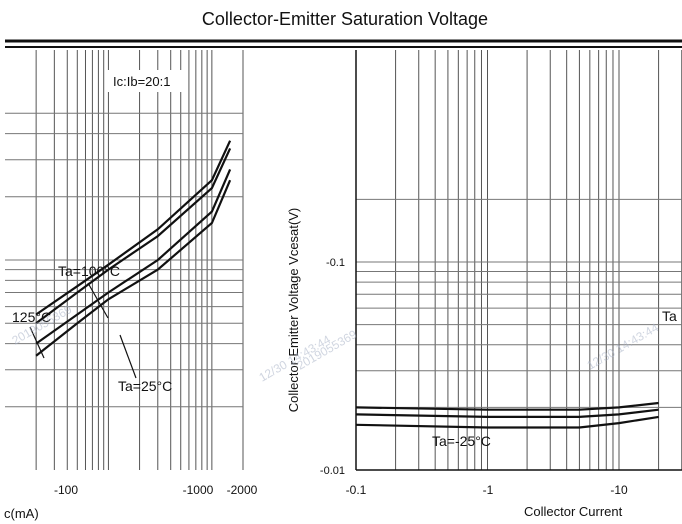 This screenshot has height=524, width=682. Describe the element at coordinates (242, 490) in the screenshot. I see `left-xtick-2: -2000` at that location.